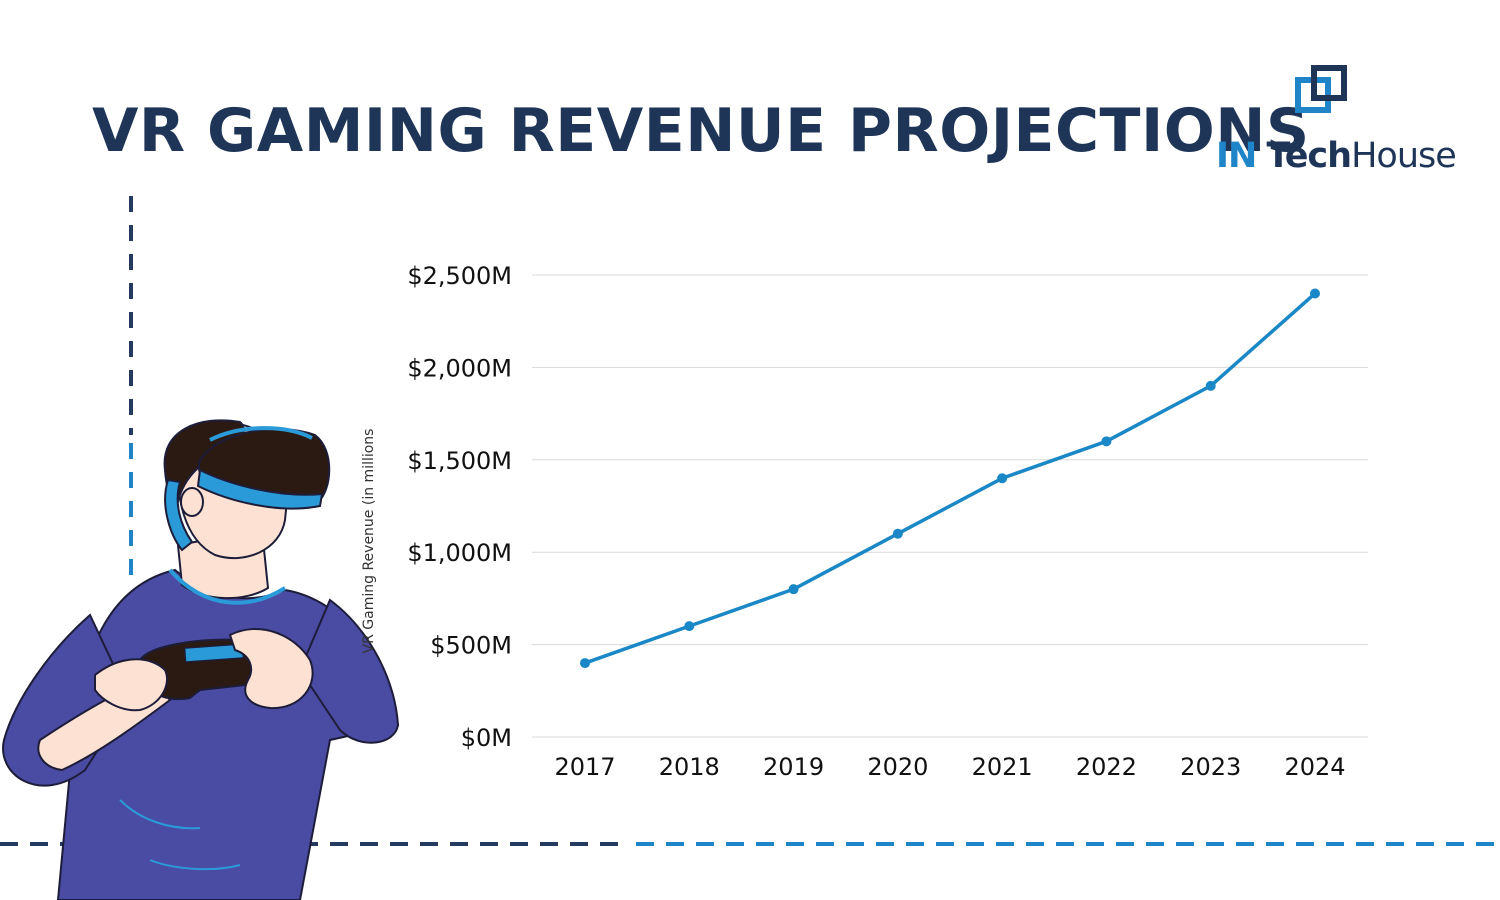 This screenshot has height=900, width=1500. What do you see at coordinates (131, 685) in the screenshot?
I see `left-hand` at bounding box center [131, 685].